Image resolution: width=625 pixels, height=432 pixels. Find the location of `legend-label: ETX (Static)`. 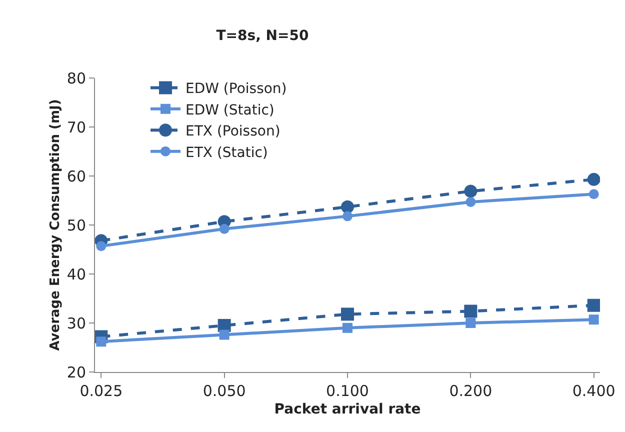

legend-label: ETX (Static) is located at coordinates (227, 152).